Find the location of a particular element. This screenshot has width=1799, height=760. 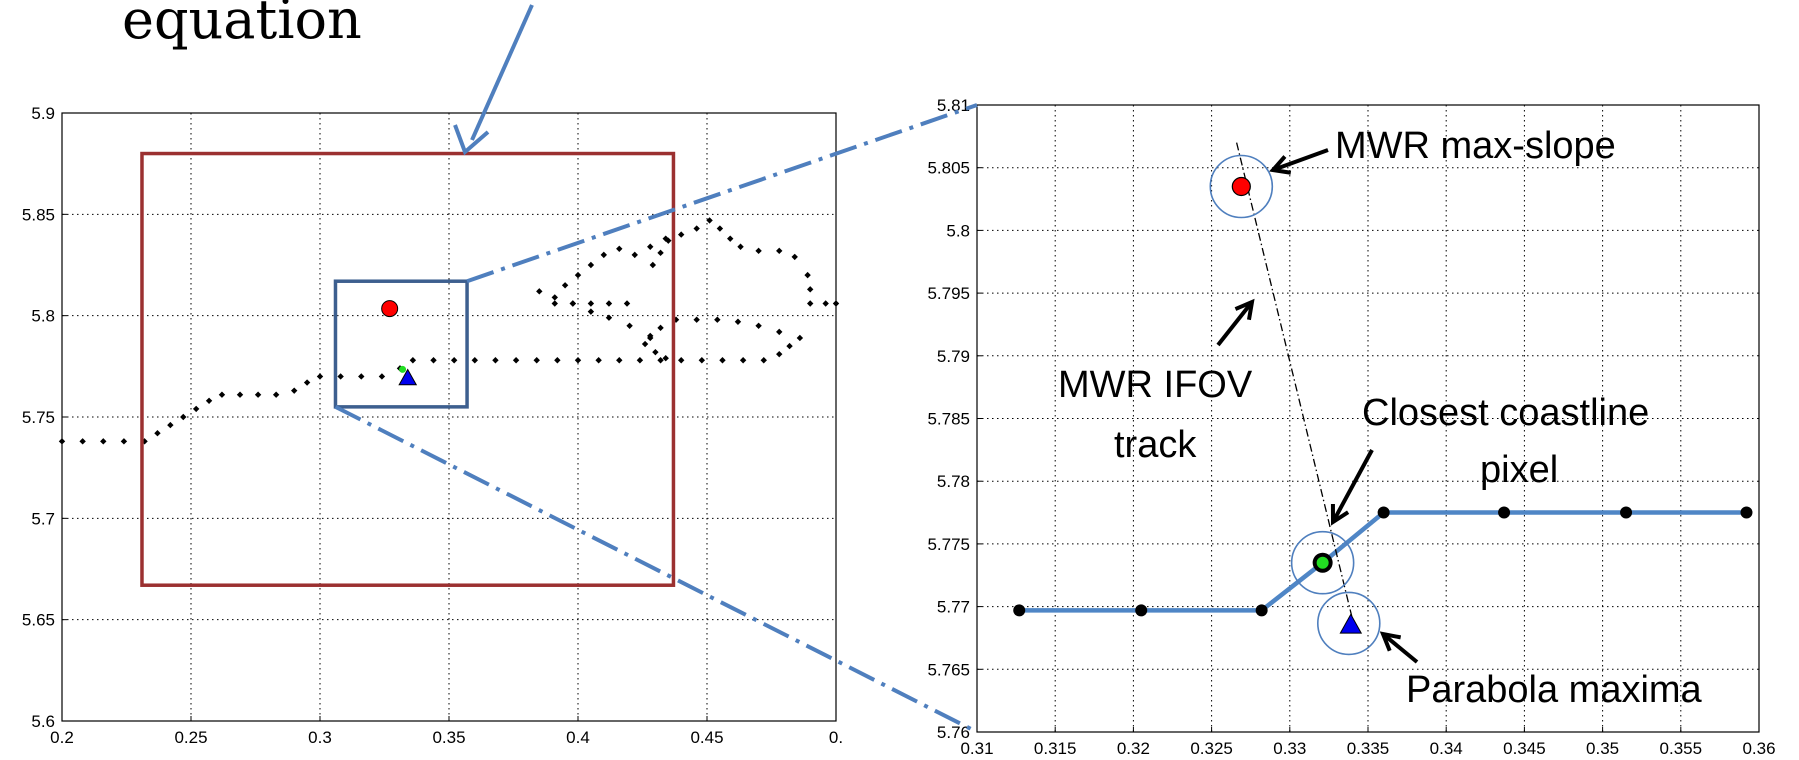

right-max-slope-point is located at coordinates (1241, 186).